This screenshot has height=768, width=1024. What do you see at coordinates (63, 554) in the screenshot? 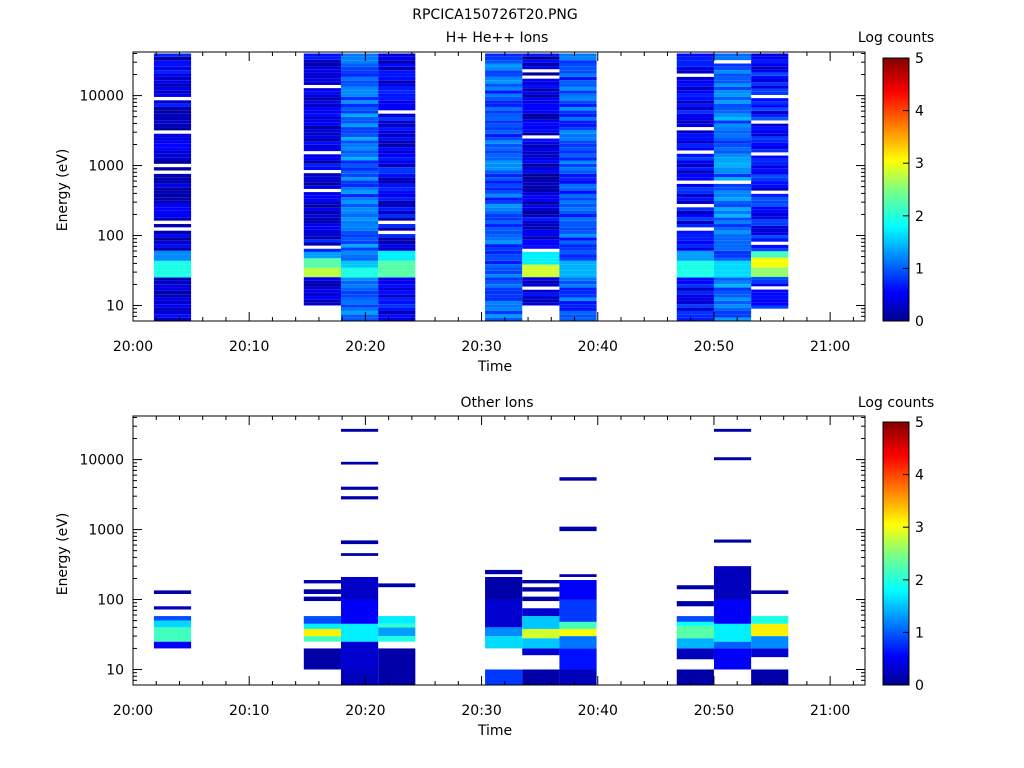
I see `y-axis-label: Energy (eV)` at bounding box center [63, 554].